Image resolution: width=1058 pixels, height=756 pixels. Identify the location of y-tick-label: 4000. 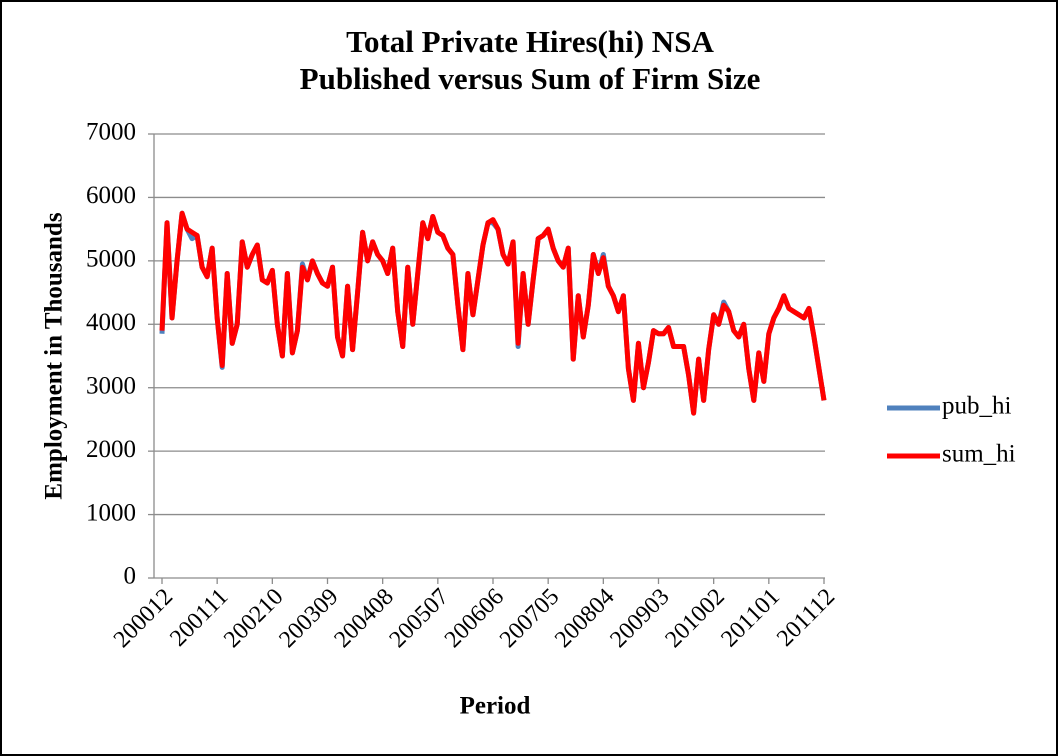
(111, 322).